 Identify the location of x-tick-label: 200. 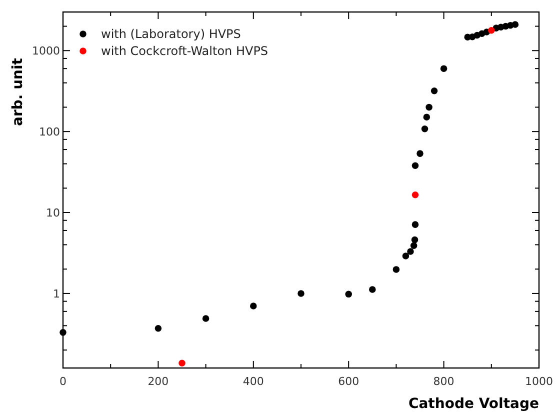
(158, 381).